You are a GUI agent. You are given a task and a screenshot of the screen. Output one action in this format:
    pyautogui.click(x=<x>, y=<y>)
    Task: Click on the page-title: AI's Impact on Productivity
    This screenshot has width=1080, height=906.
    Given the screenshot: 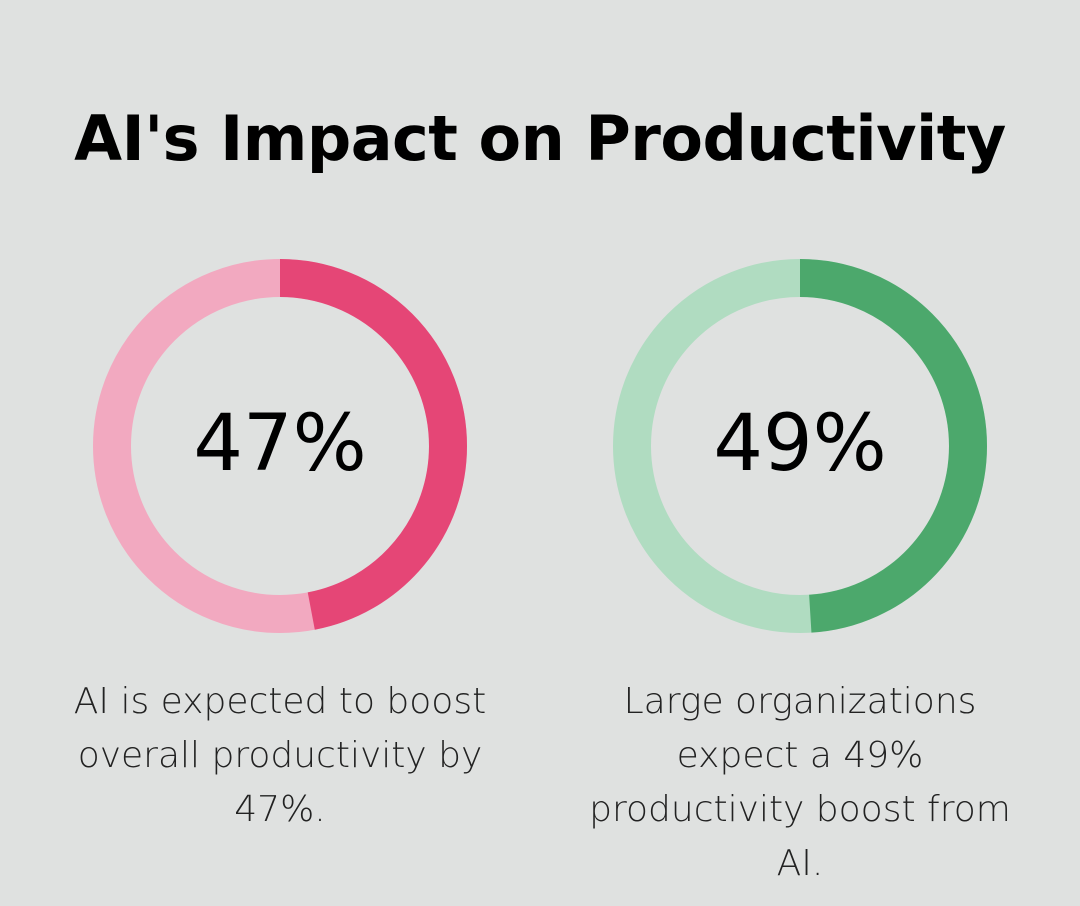 What is the action you would take?
    pyautogui.click(x=540, y=138)
    